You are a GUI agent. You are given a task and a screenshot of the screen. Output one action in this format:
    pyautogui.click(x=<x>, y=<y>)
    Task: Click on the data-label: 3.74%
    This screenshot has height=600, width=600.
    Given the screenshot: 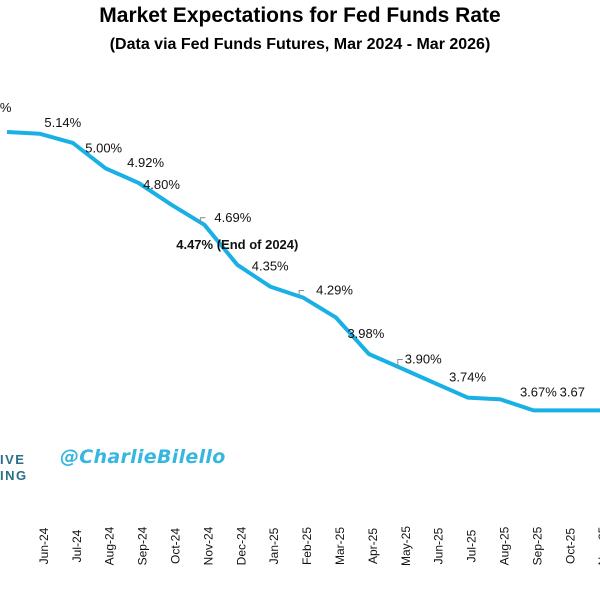 What is the action you would take?
    pyautogui.click(x=467, y=377)
    